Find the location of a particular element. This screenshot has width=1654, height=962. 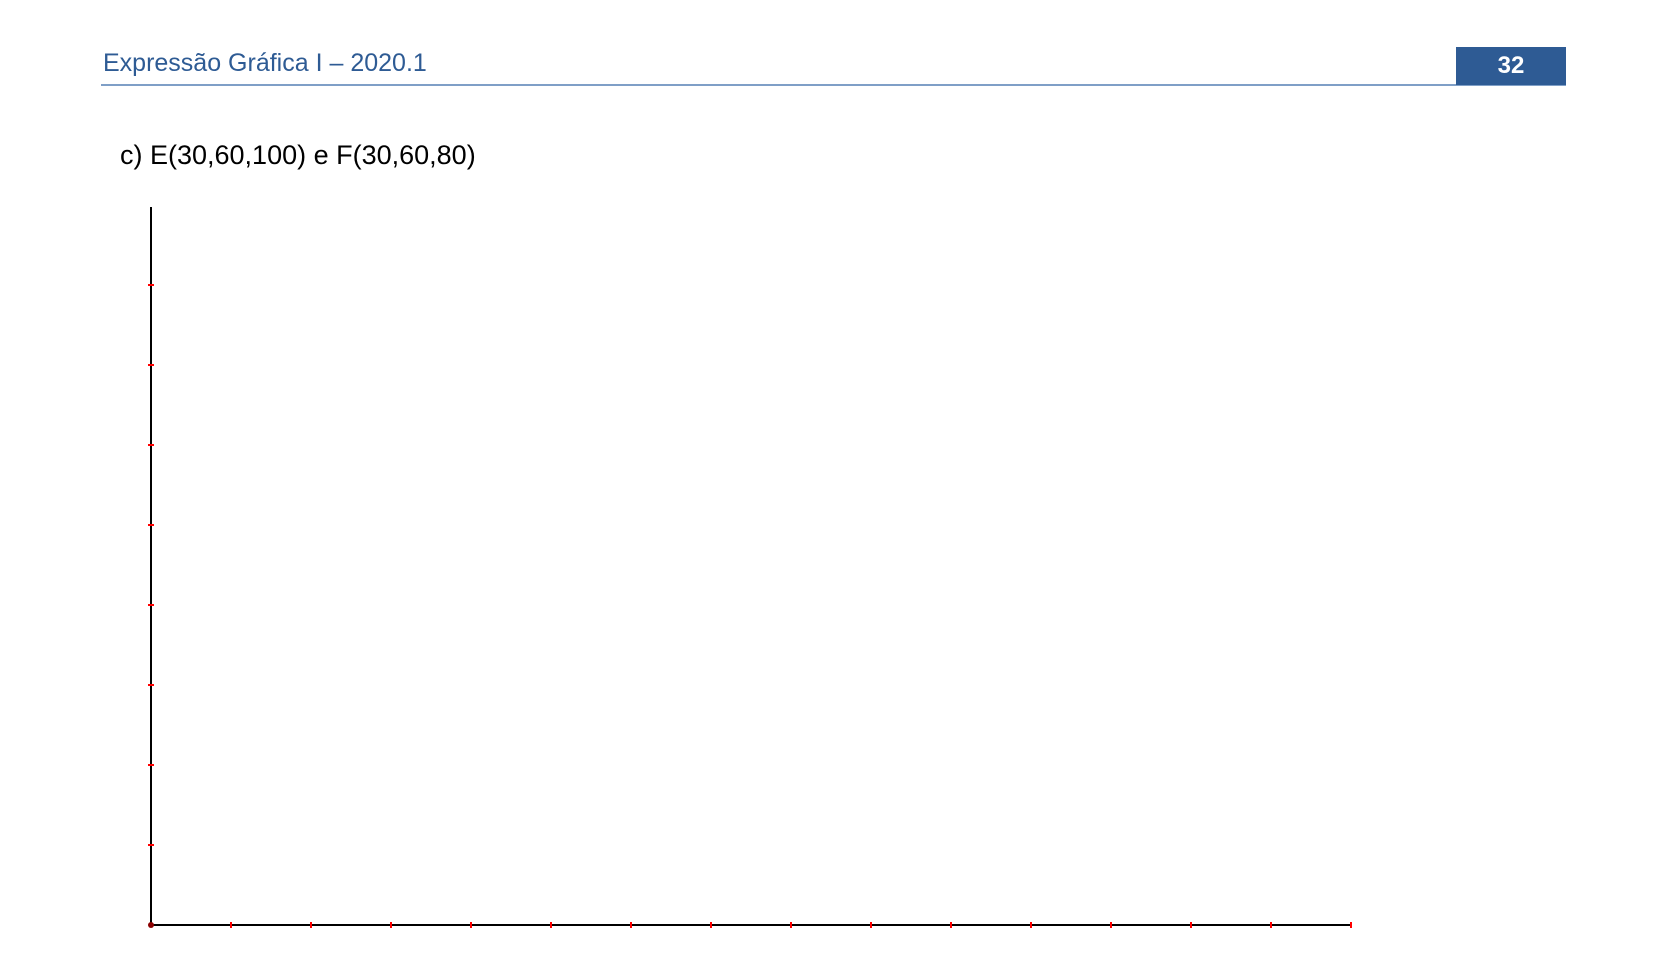

exercise-label: c) E(30,60,100) e F(30,60,80) is located at coordinates (298, 155).